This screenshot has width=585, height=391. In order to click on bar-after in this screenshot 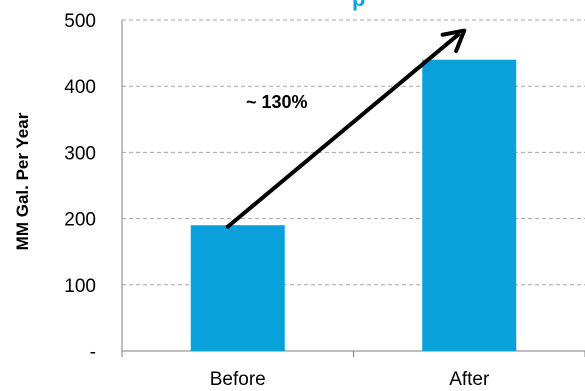, I will do `click(469, 205)`.